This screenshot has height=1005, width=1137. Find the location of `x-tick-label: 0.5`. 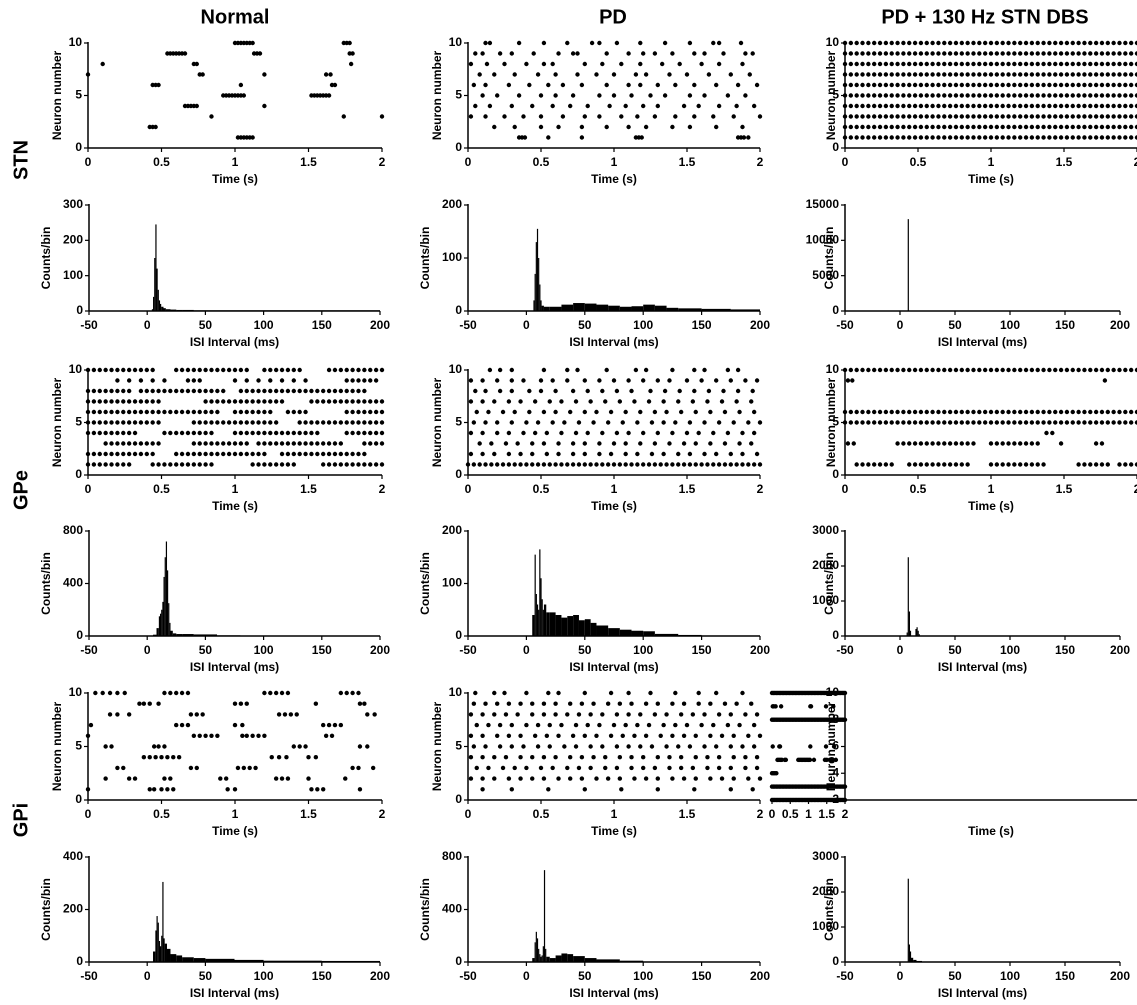

x-tick-label: 0.5 is located at coordinates (541, 814).